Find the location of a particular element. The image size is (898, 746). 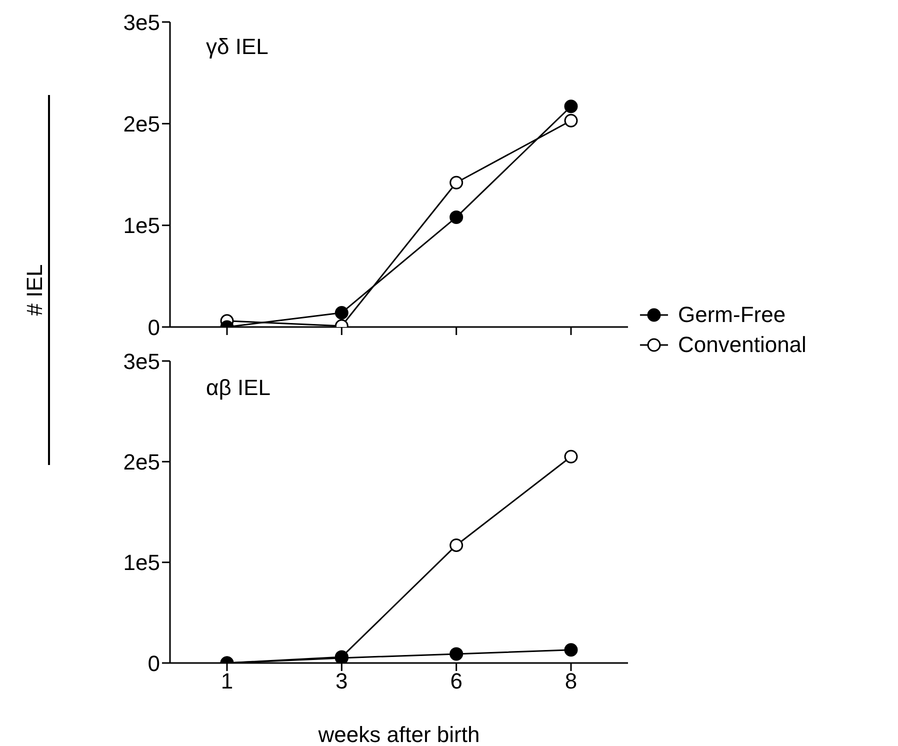

x-tick-label: 6 is located at coordinates (456, 681).